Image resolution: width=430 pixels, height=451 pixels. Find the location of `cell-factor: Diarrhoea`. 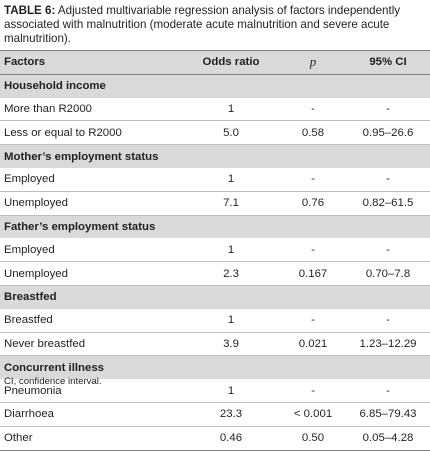

cell-factor: Diarrhoea is located at coordinates (91, 414).